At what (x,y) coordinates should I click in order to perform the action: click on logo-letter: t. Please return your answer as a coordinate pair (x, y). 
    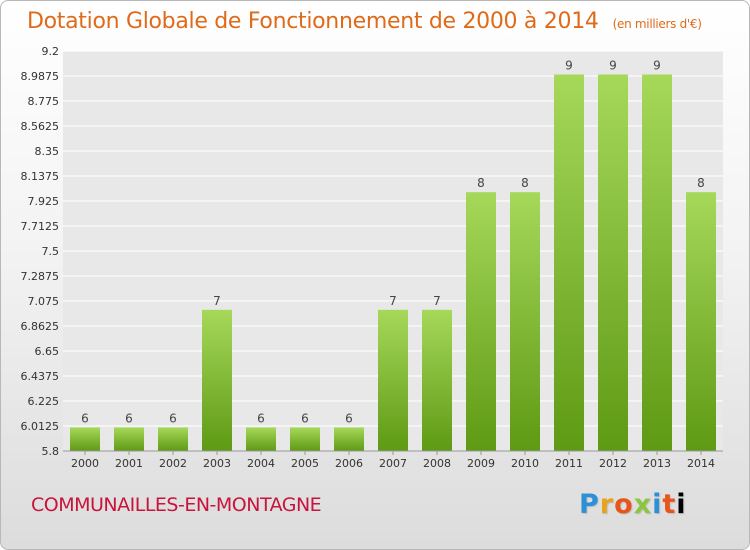
    Looking at the image, I should click on (669, 504).